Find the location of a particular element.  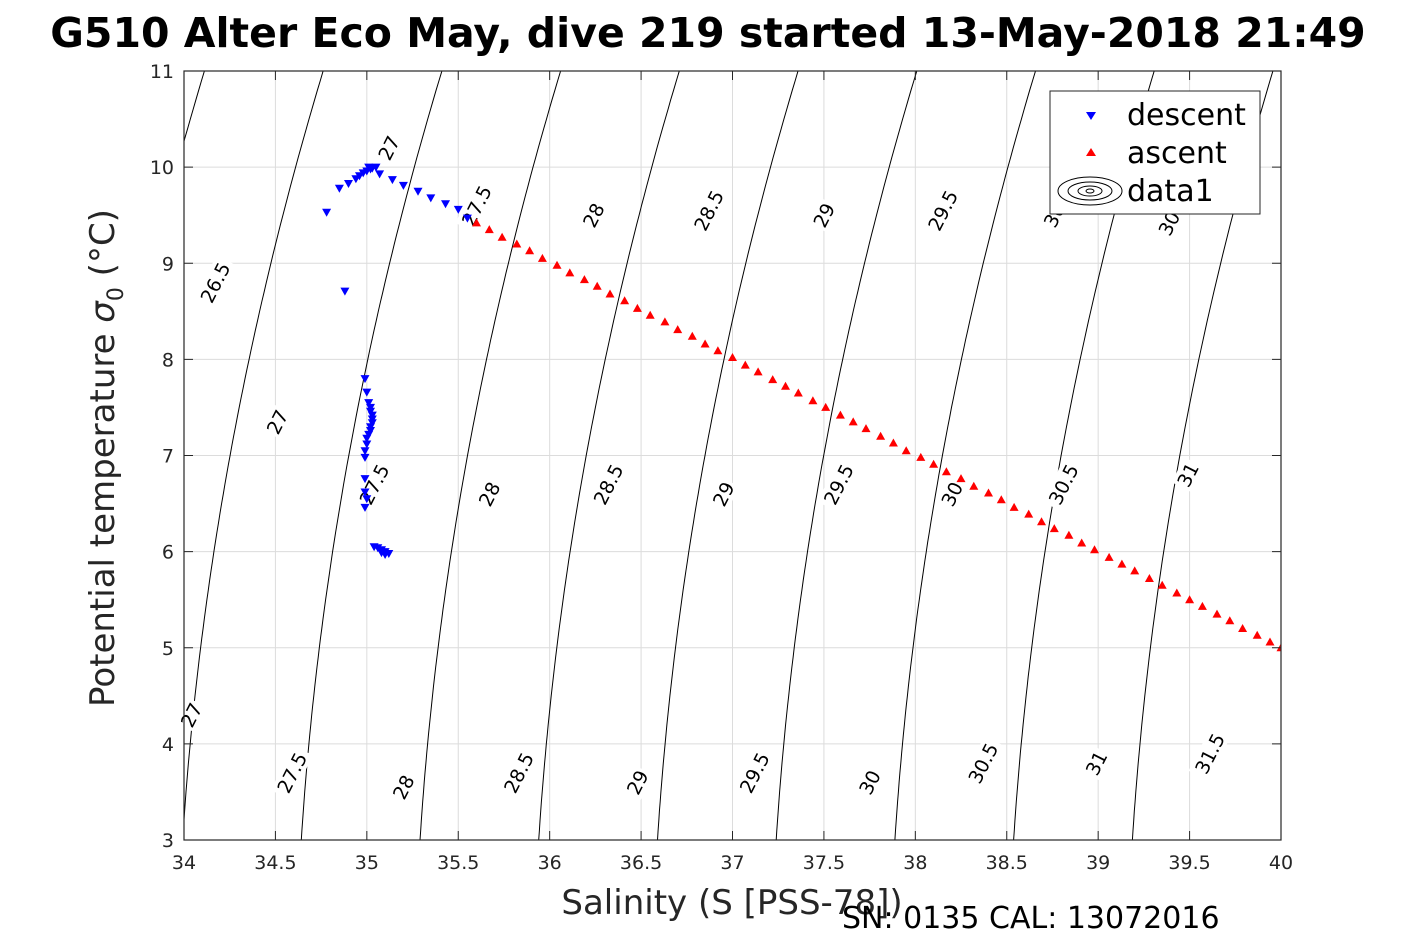

x-tick-label: 39.5 is located at coordinates (1189, 863).